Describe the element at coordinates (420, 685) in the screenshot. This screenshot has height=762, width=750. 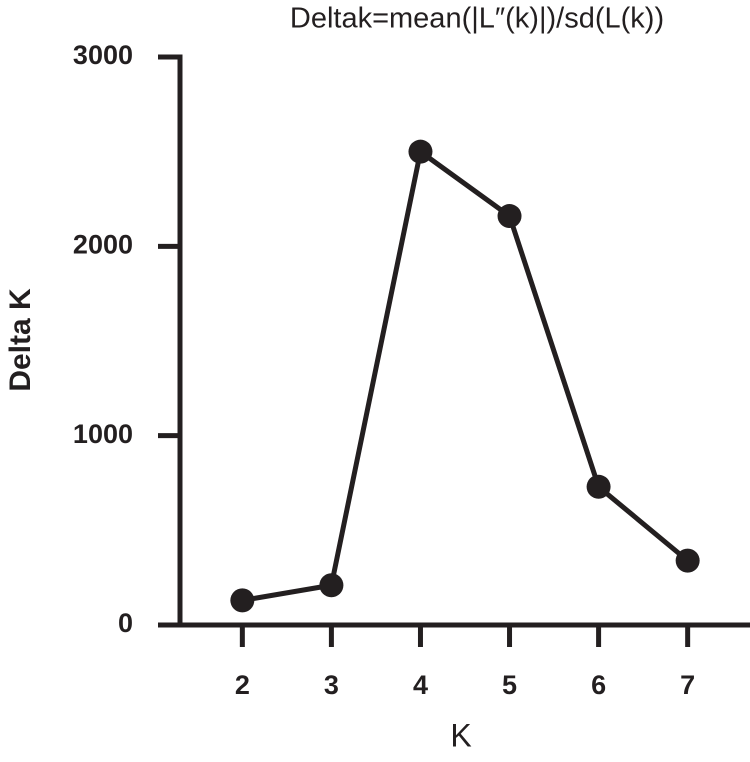
I see `x-tick-label: 4` at that location.